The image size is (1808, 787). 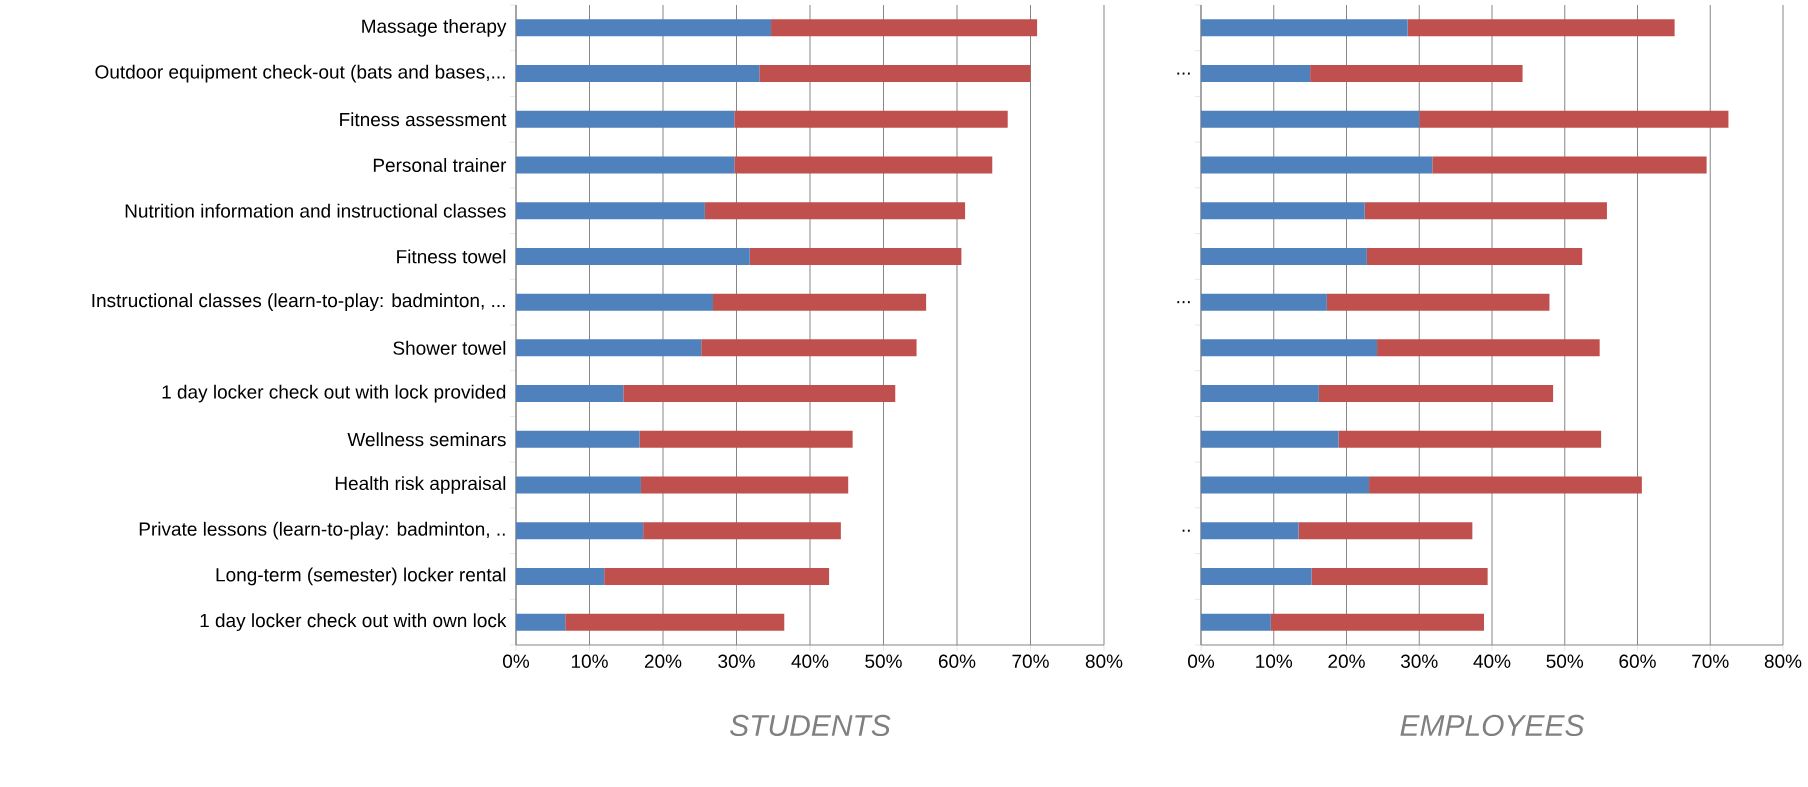 I want to click on y-tick-label: Fitness towel, so click(x=451, y=256).